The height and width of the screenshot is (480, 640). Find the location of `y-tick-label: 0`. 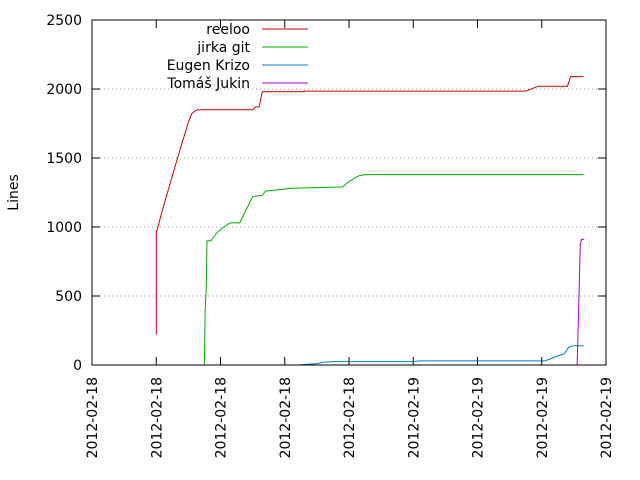

y-tick-label: 0 is located at coordinates (77, 366).